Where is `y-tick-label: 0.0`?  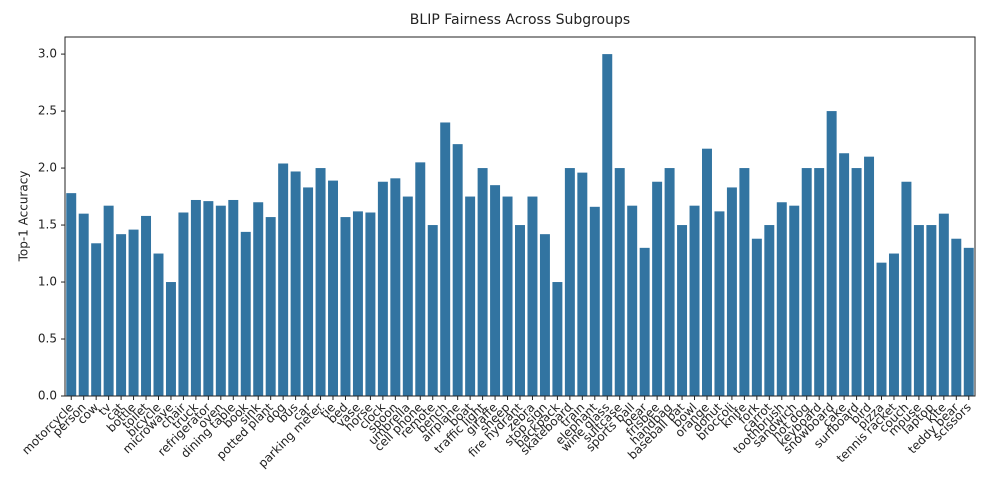
y-tick-label: 0.0 is located at coordinates (47, 396).